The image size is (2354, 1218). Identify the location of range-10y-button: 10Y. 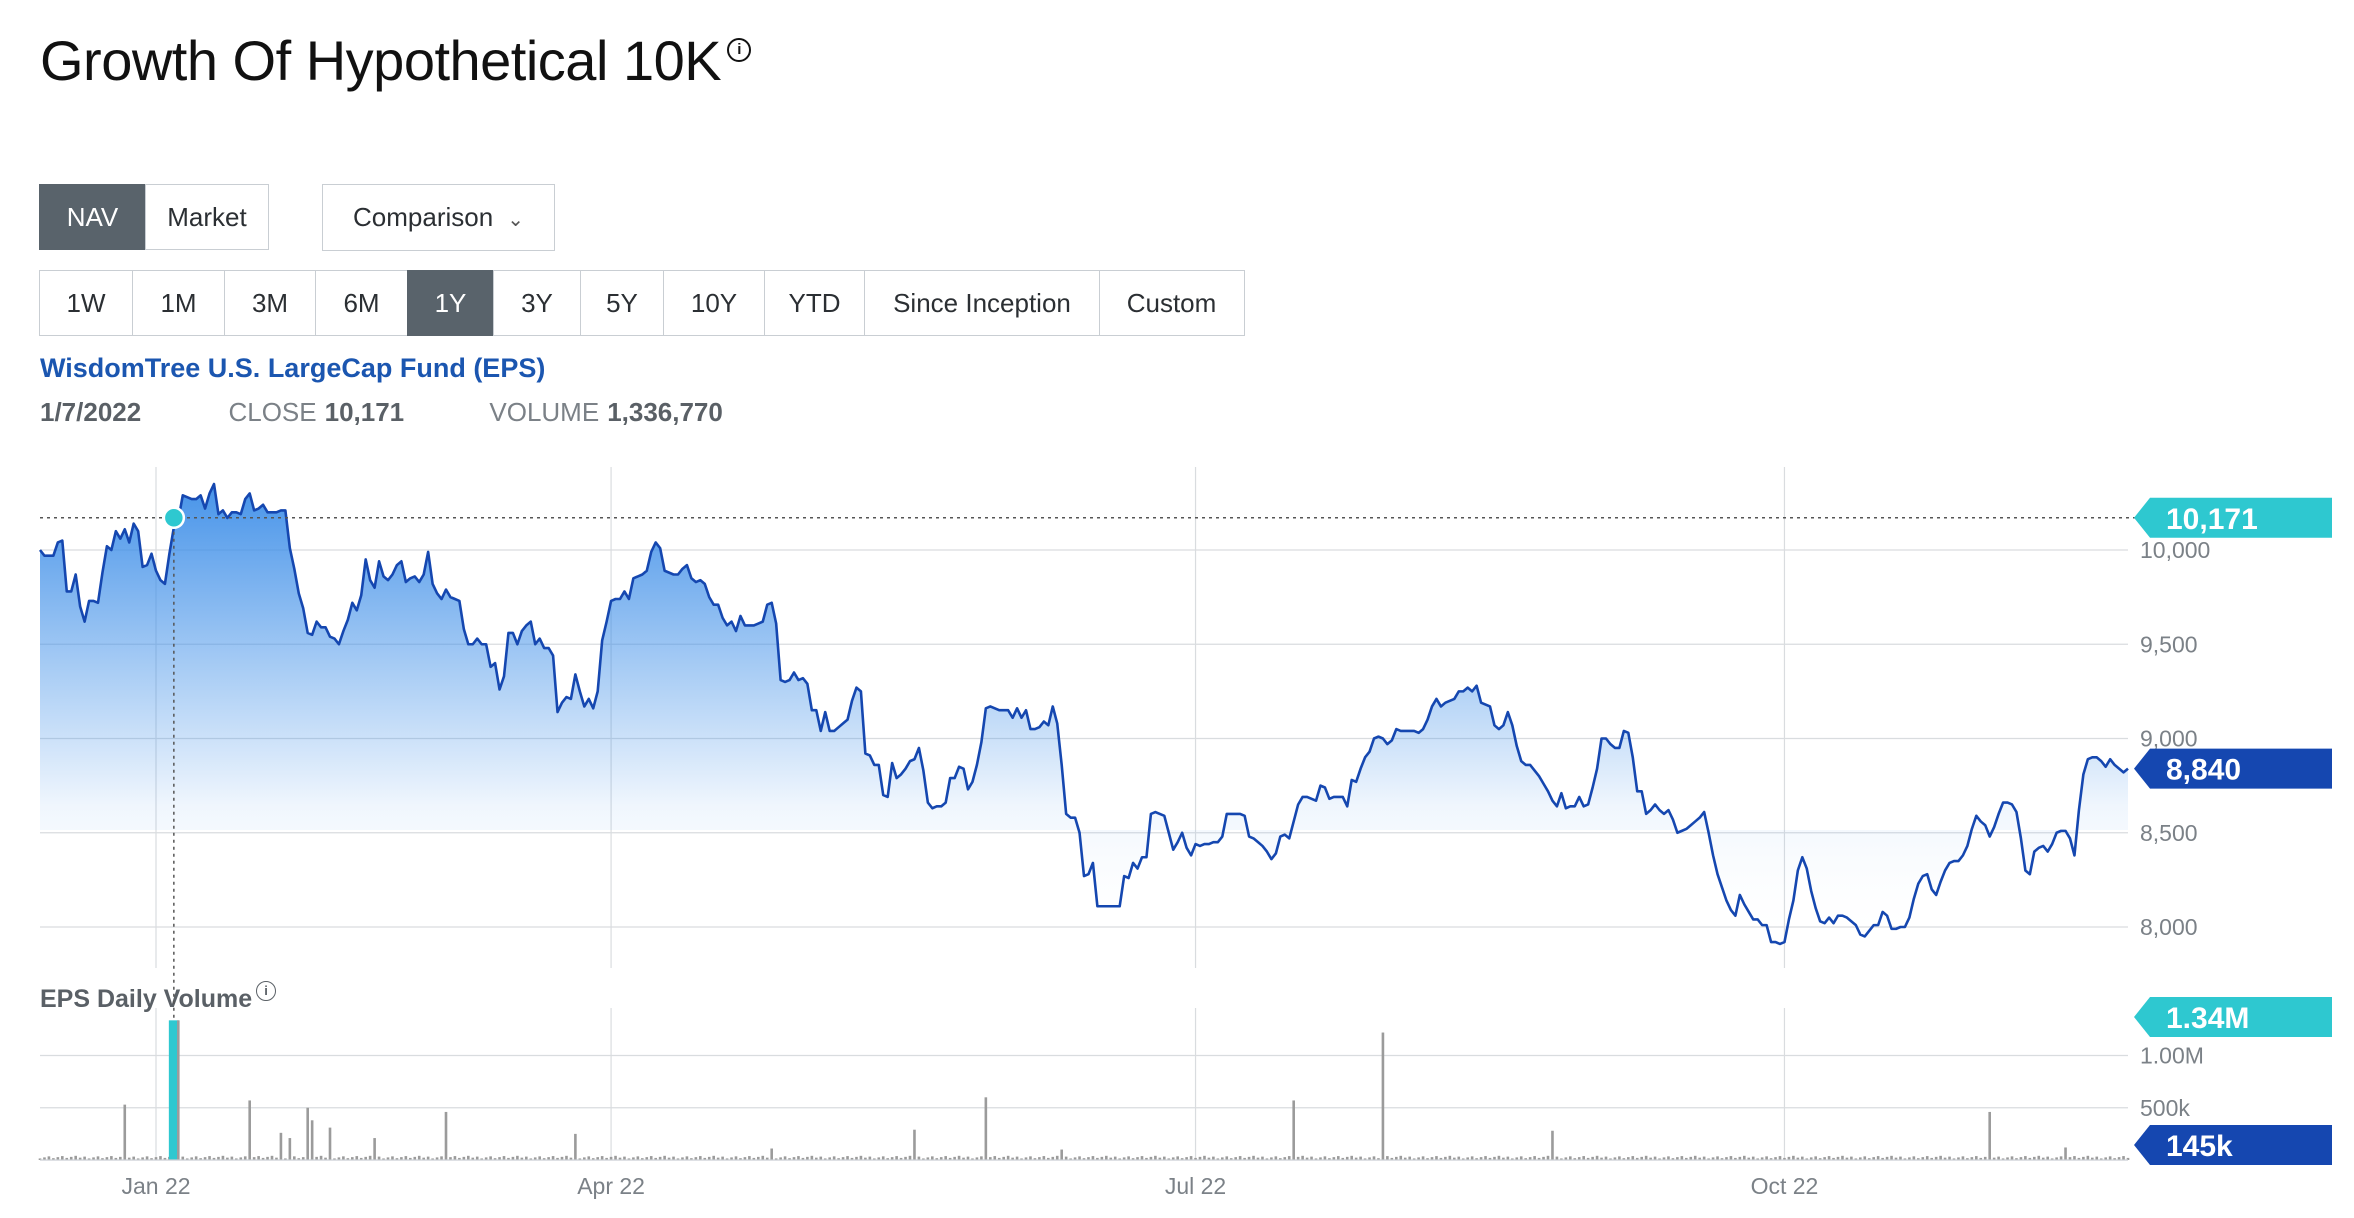
(714, 303).